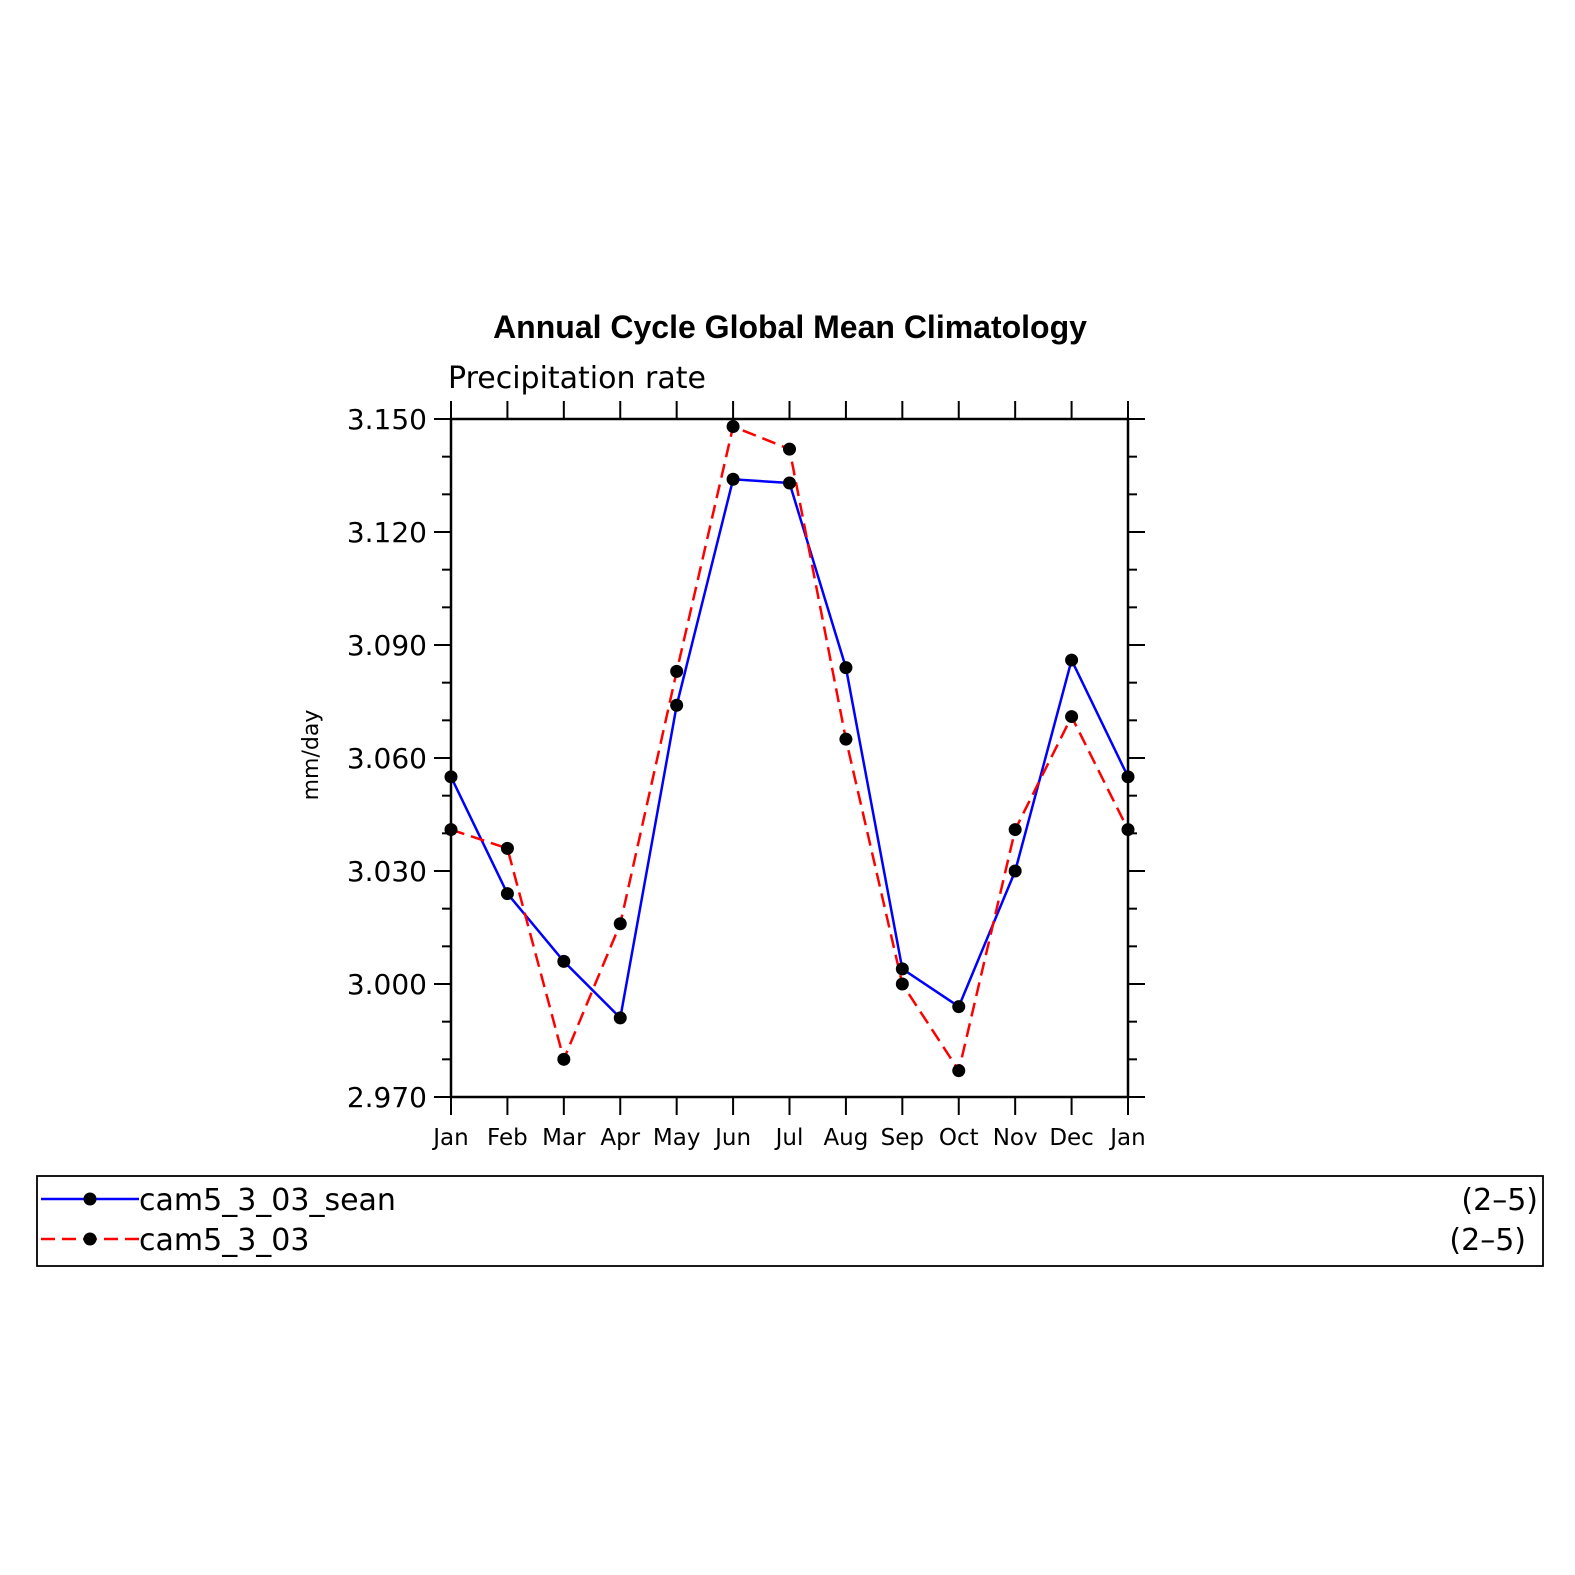  What do you see at coordinates (732, 1138) in the screenshot?
I see `x-tick-label: Jun` at bounding box center [732, 1138].